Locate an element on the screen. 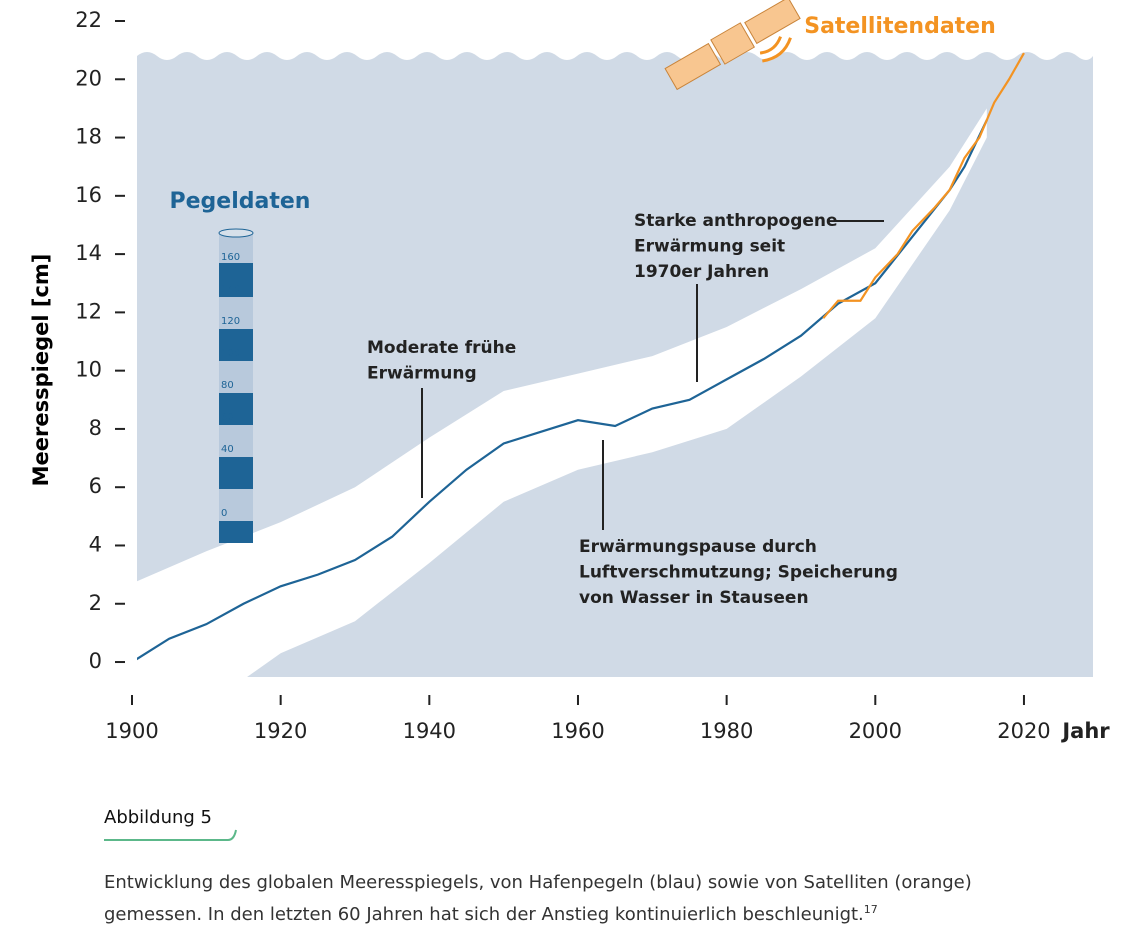 The image size is (1131, 939). y-tick-label: 4 is located at coordinates (95, 544).